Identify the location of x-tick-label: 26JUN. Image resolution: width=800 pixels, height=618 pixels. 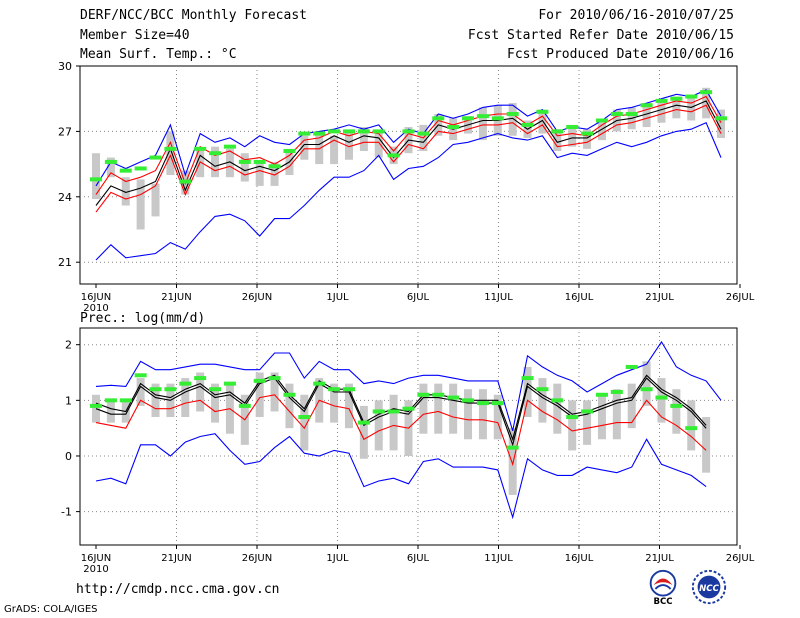
(257, 558).